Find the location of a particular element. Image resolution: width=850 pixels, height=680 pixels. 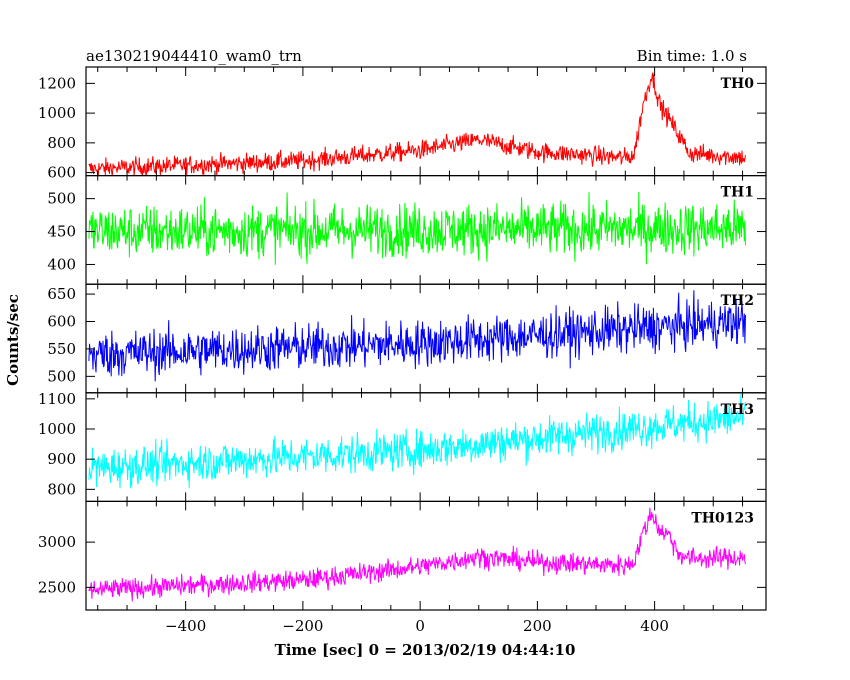

y-tick-label: 1100 is located at coordinates (57, 399).